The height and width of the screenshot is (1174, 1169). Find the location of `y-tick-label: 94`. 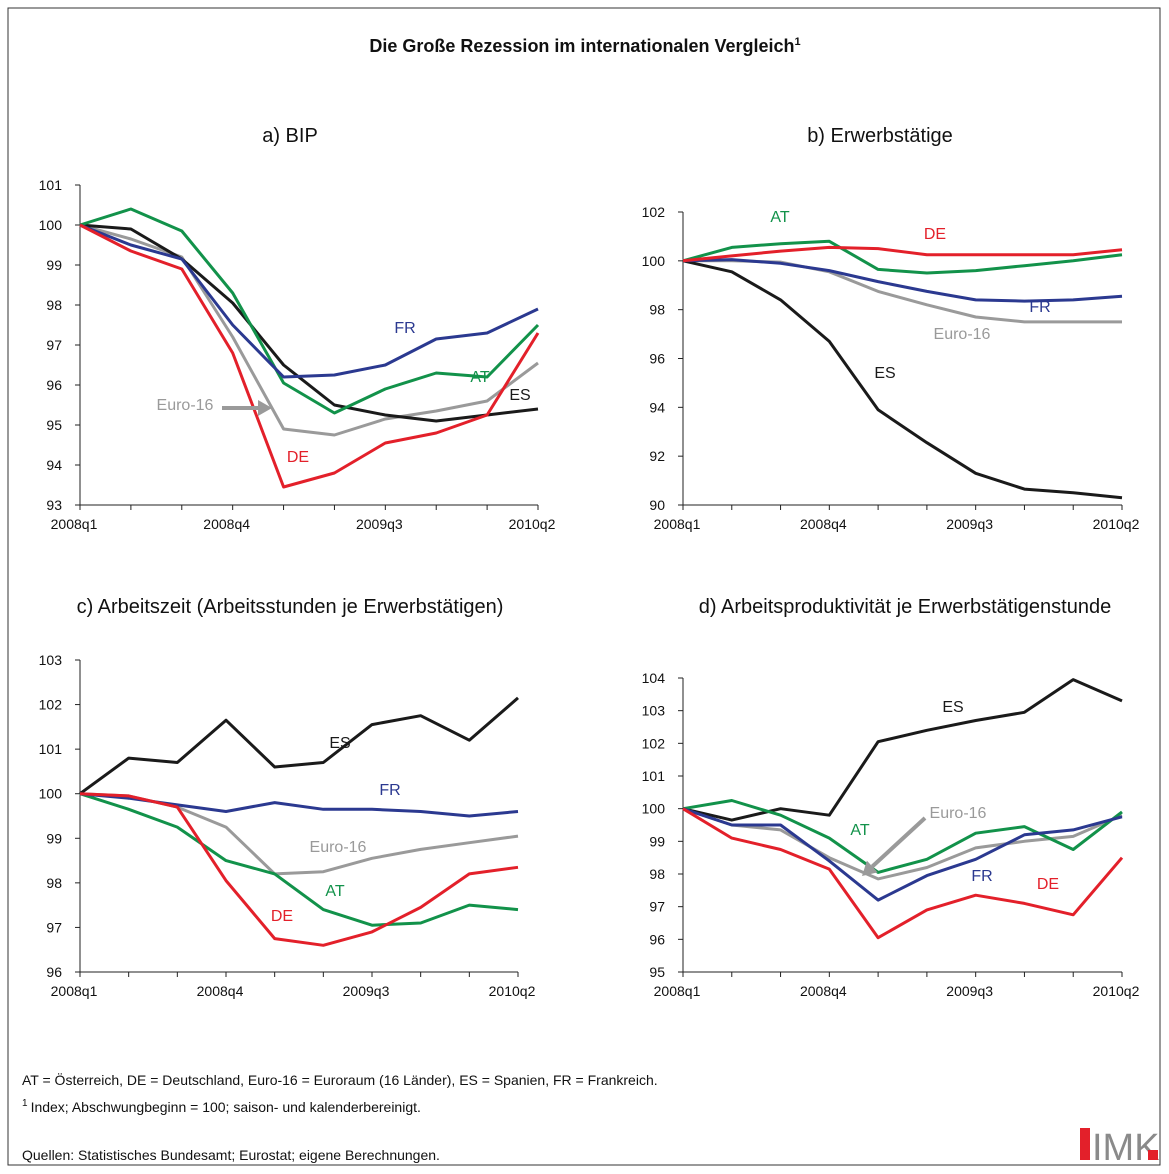

y-tick-label: 94 is located at coordinates (54, 465).